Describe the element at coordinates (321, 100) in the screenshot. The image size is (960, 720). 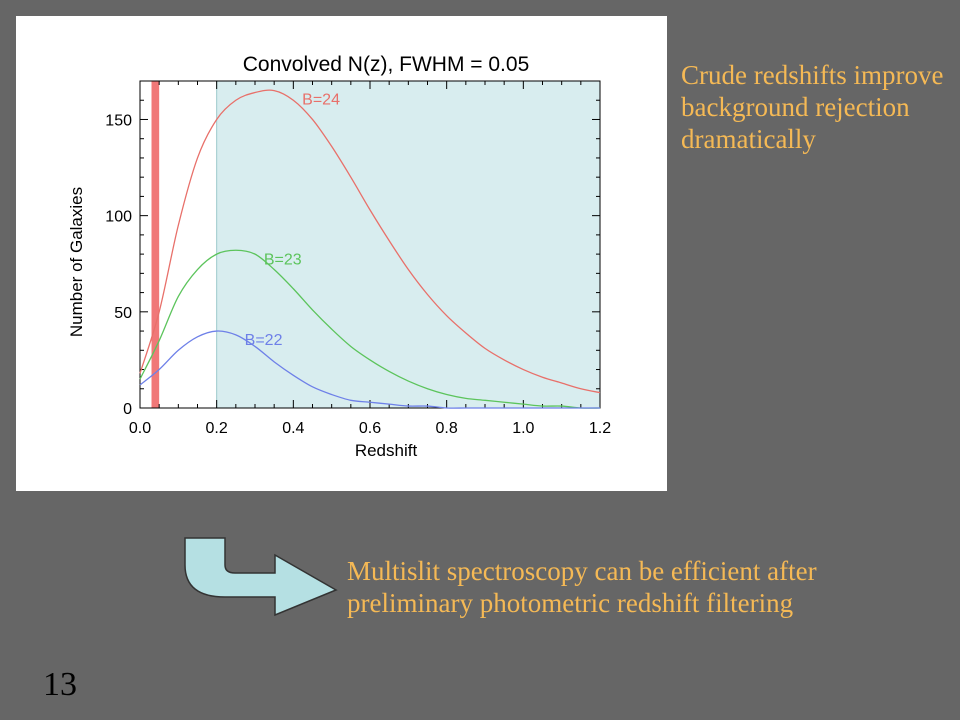
I see `series-label: B=24` at that location.